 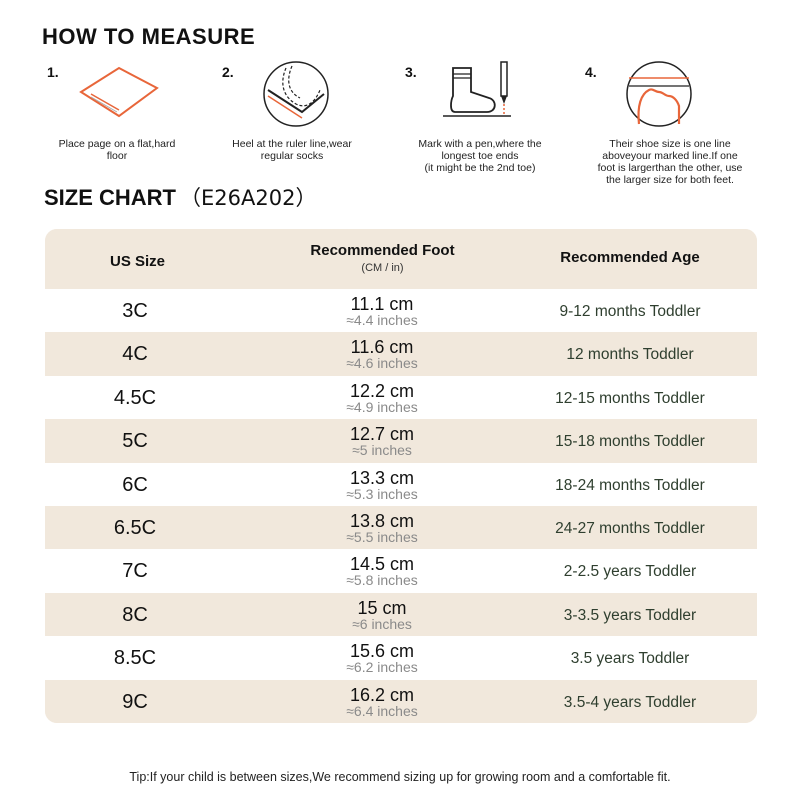 I want to click on cell-size: 6C, so click(x=135, y=484).